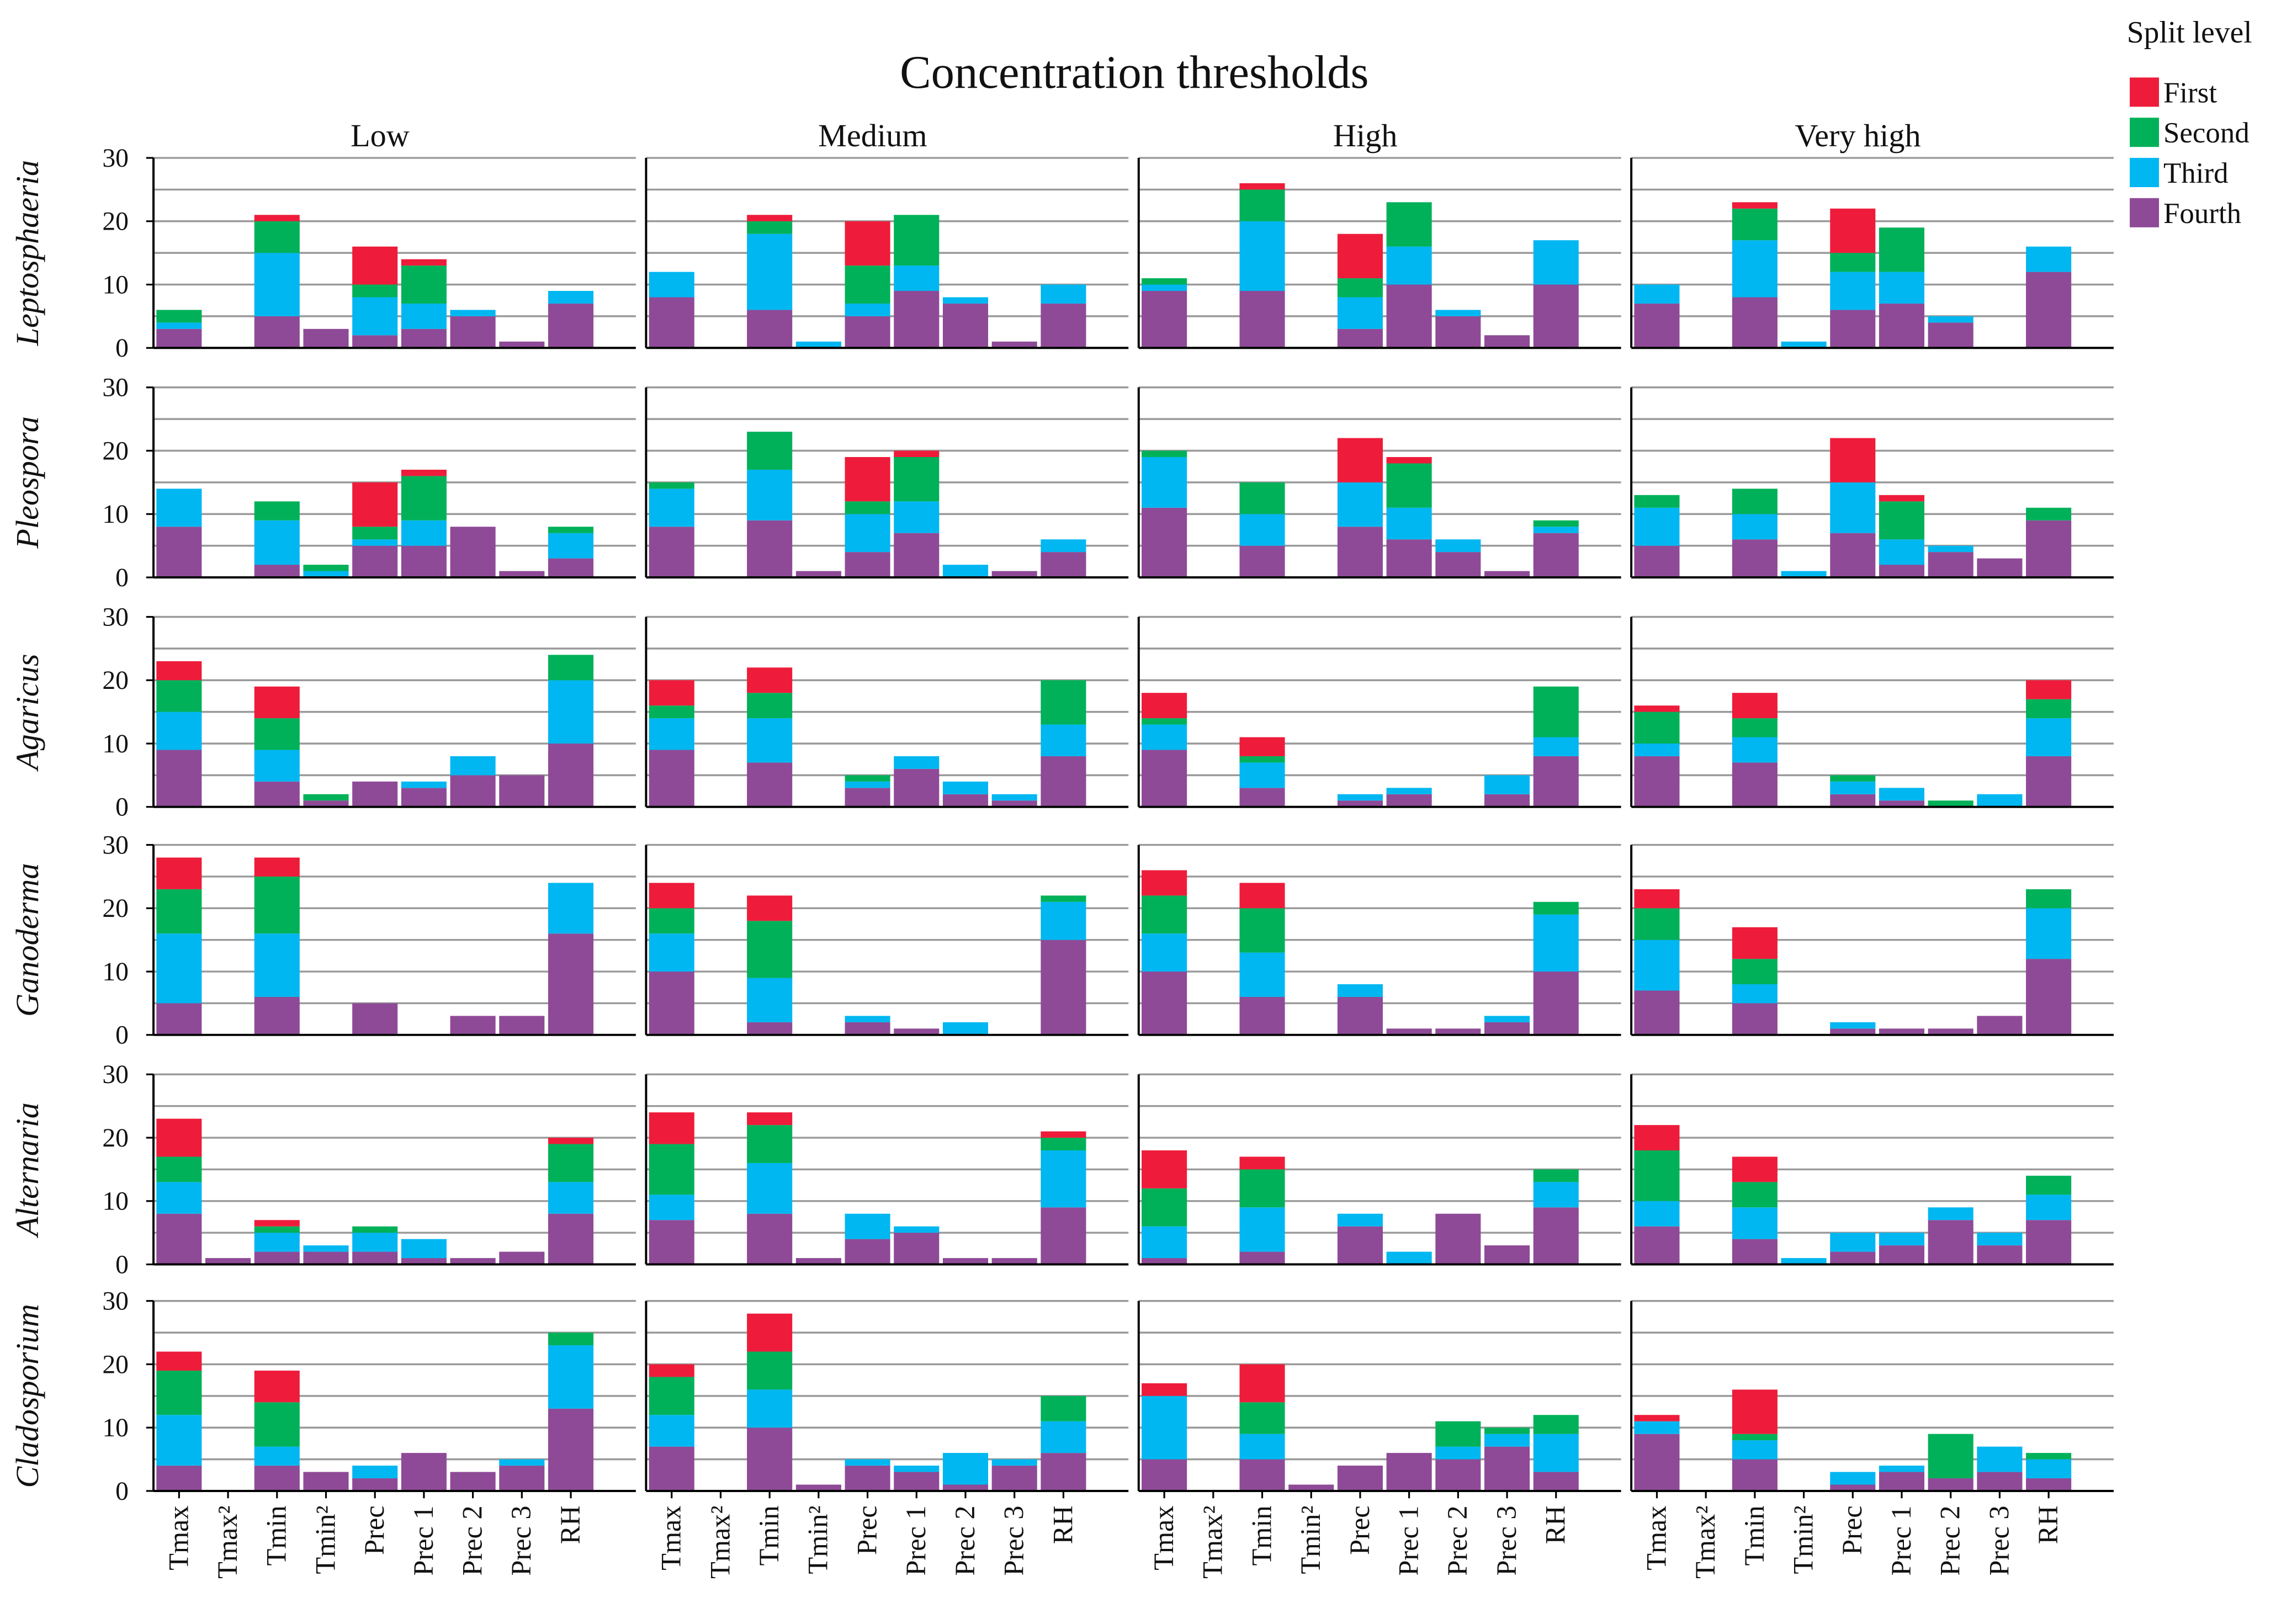  What do you see at coordinates (964, 1540) in the screenshot?
I see `x-tick-label: Prec 2` at bounding box center [964, 1540].